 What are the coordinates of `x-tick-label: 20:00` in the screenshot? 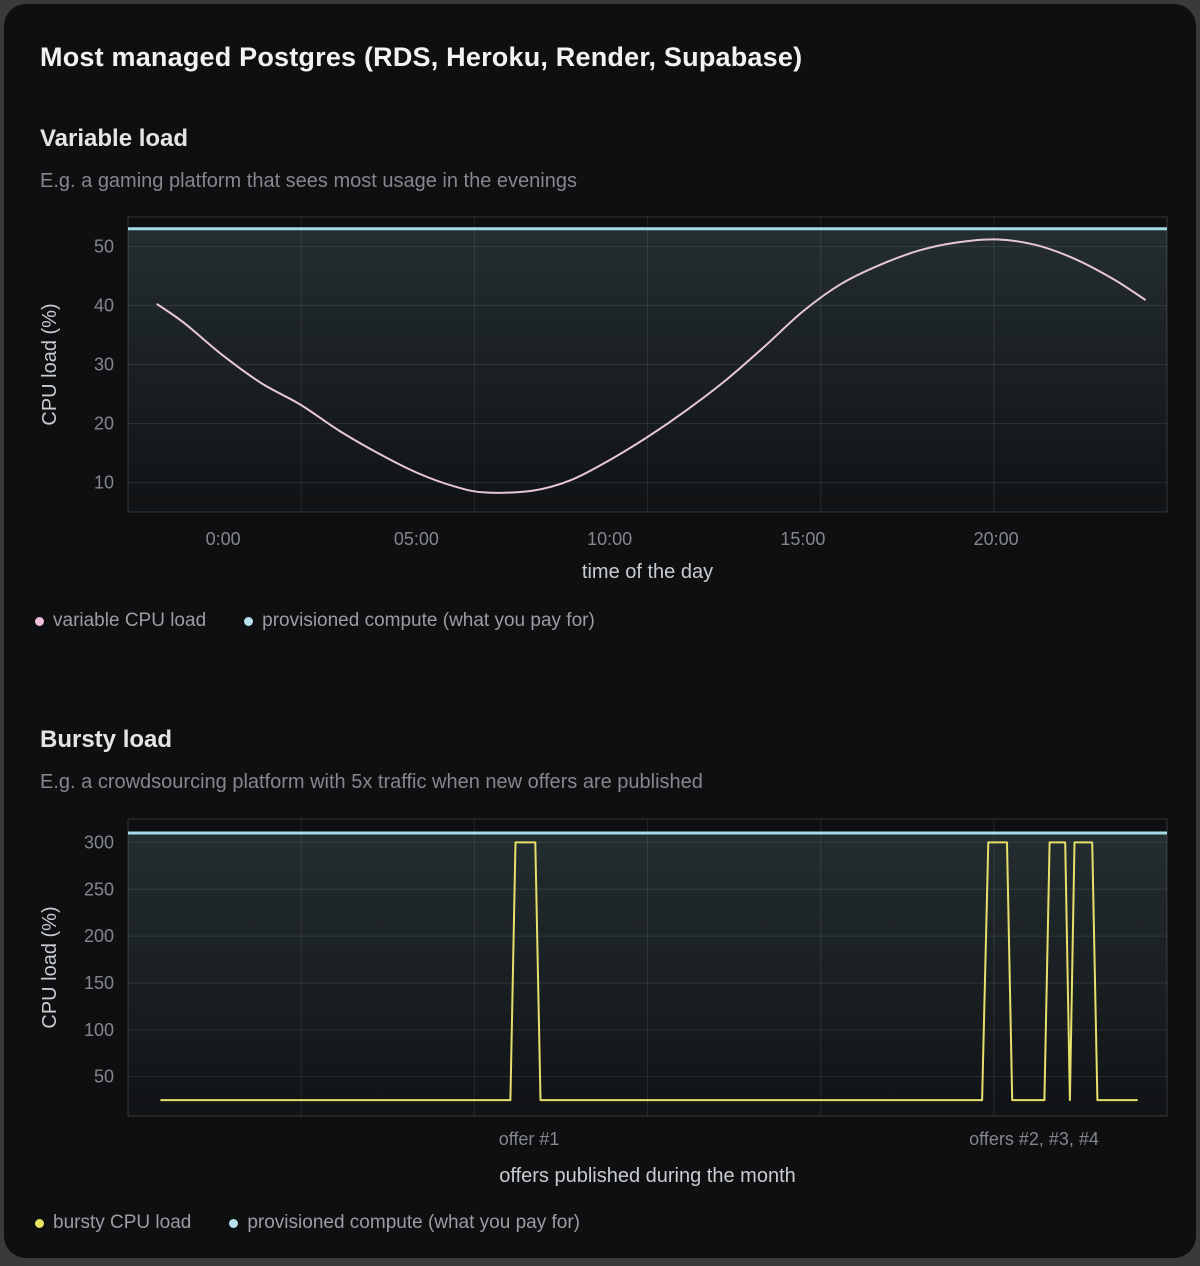 It's located at (996, 539).